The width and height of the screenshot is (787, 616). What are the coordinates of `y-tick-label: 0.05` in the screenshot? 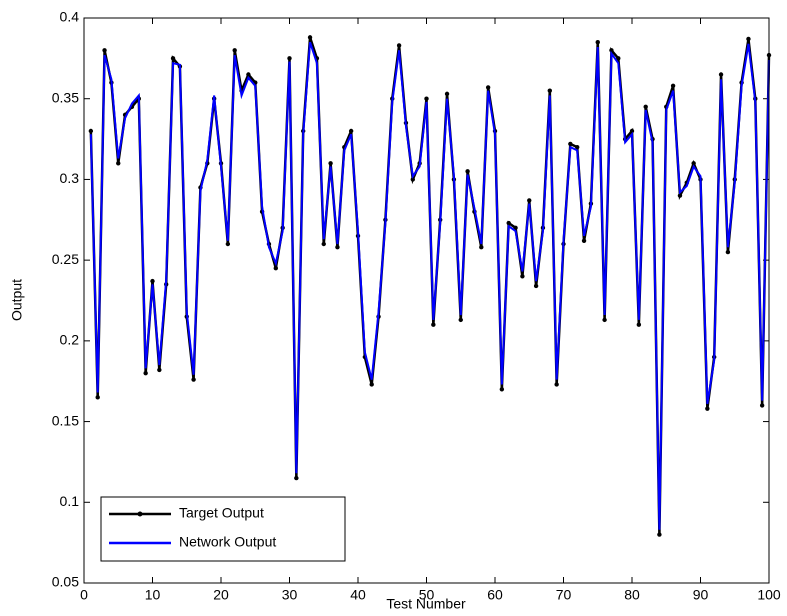 It's located at (65, 582).